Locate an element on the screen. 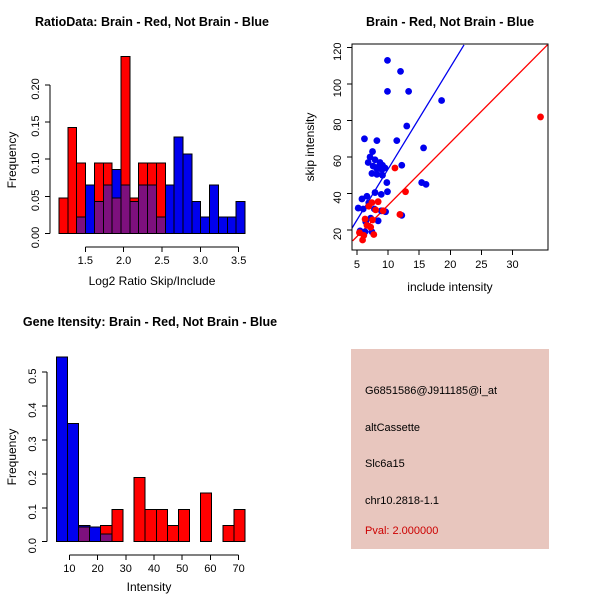 This screenshot has width=600, height=600. x-tick-label: 25 is located at coordinates (481, 265).